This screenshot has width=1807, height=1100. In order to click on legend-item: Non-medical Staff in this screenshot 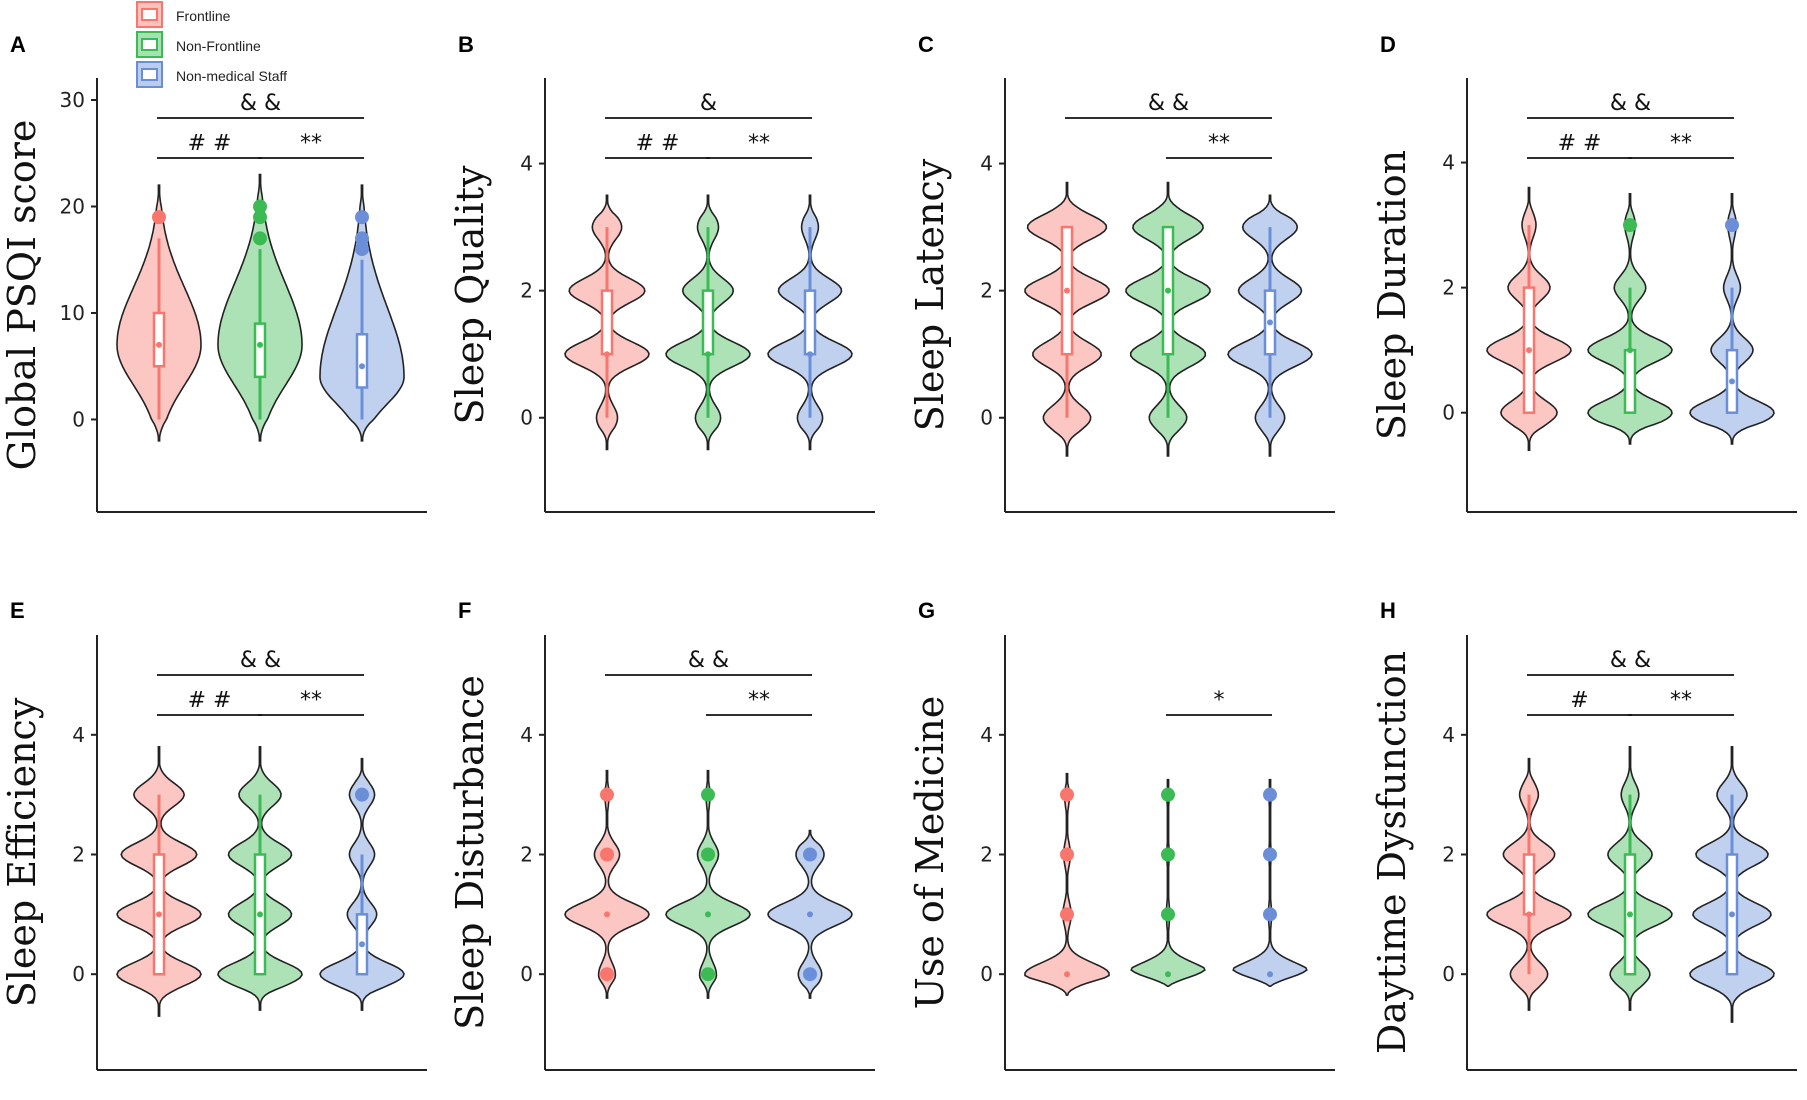, I will do `click(211, 74)`.